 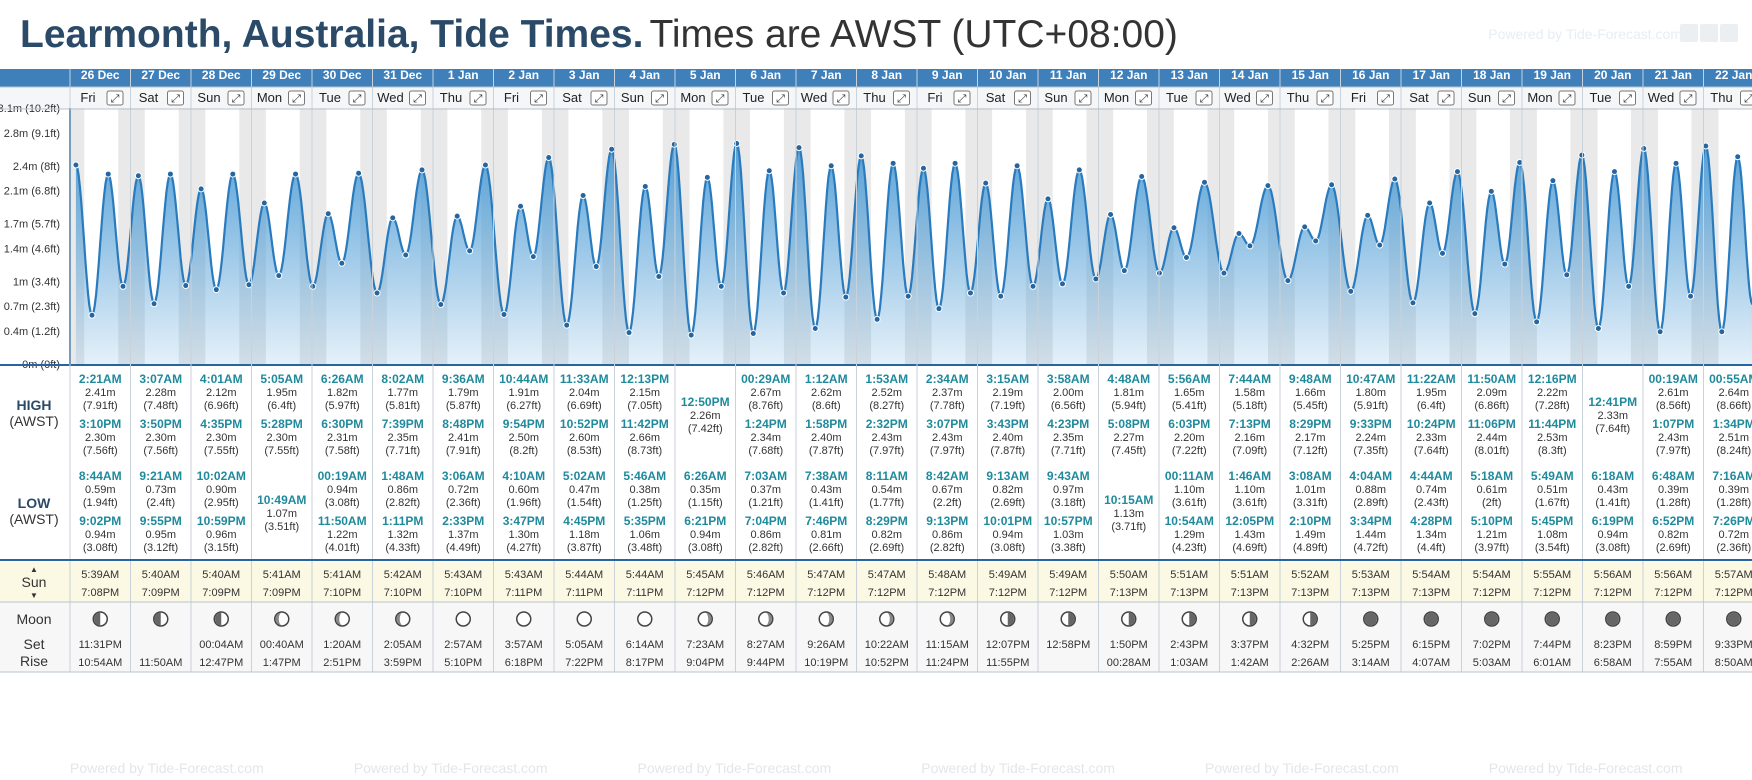 I want to click on low-tide-height-m: 0.86m, so click(x=947, y=535).